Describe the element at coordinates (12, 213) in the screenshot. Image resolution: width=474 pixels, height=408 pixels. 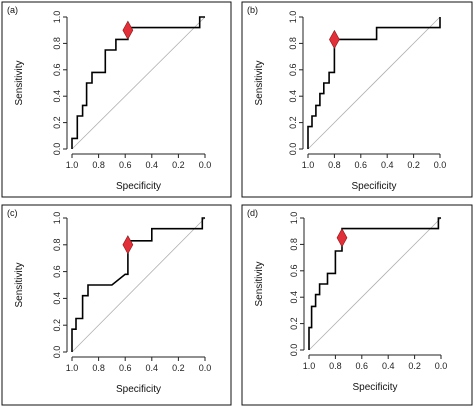
I see `panel-label: (c)` at that location.